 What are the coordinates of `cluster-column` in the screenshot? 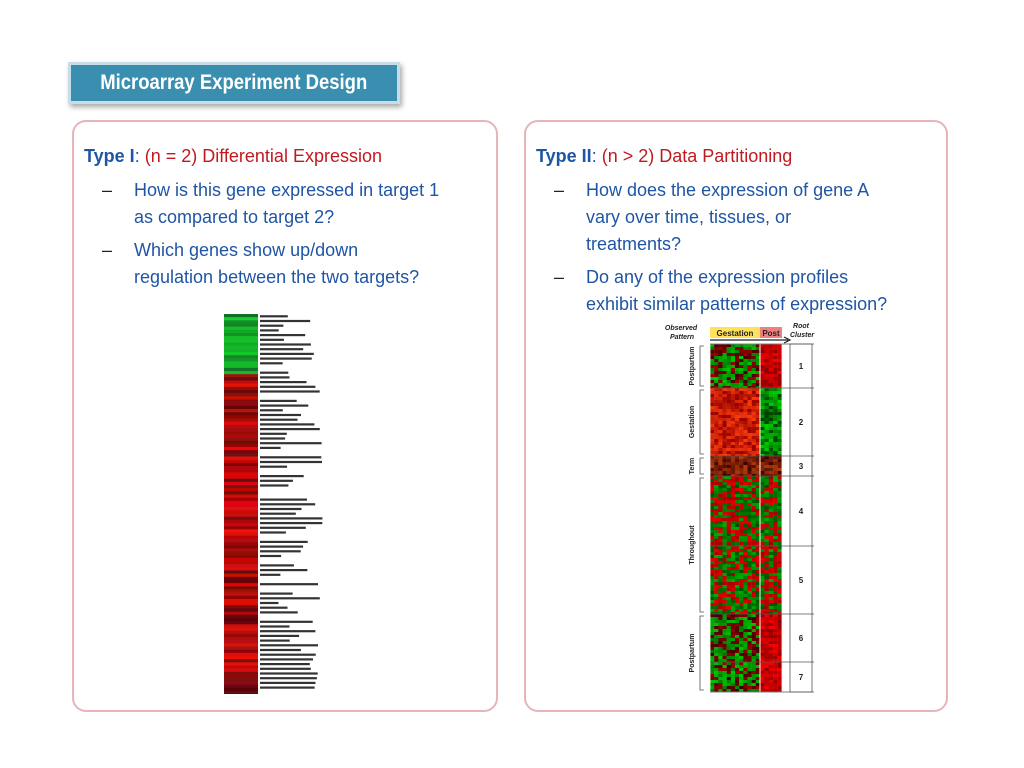 It's located at (801, 518).